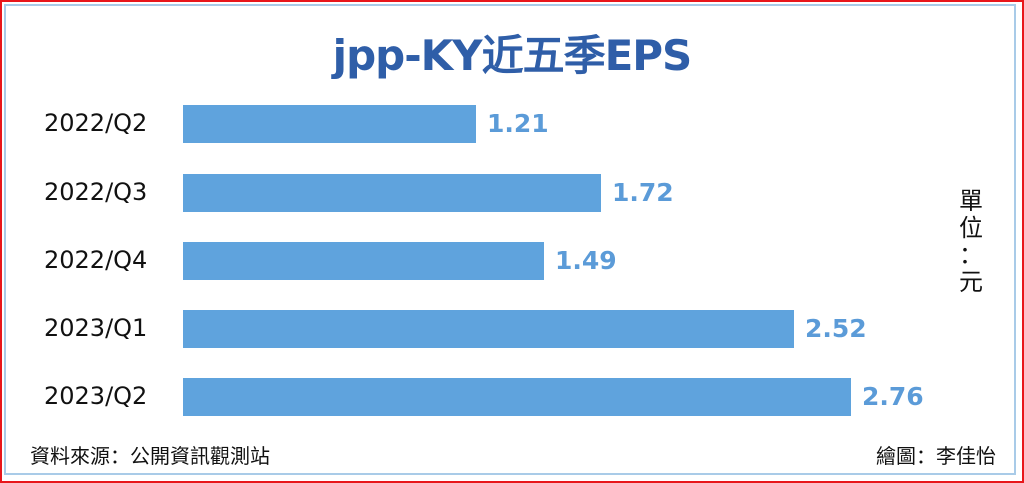 The height and width of the screenshot is (483, 1024). I want to click on unit-label: 單 位 ： 元, so click(971, 242).